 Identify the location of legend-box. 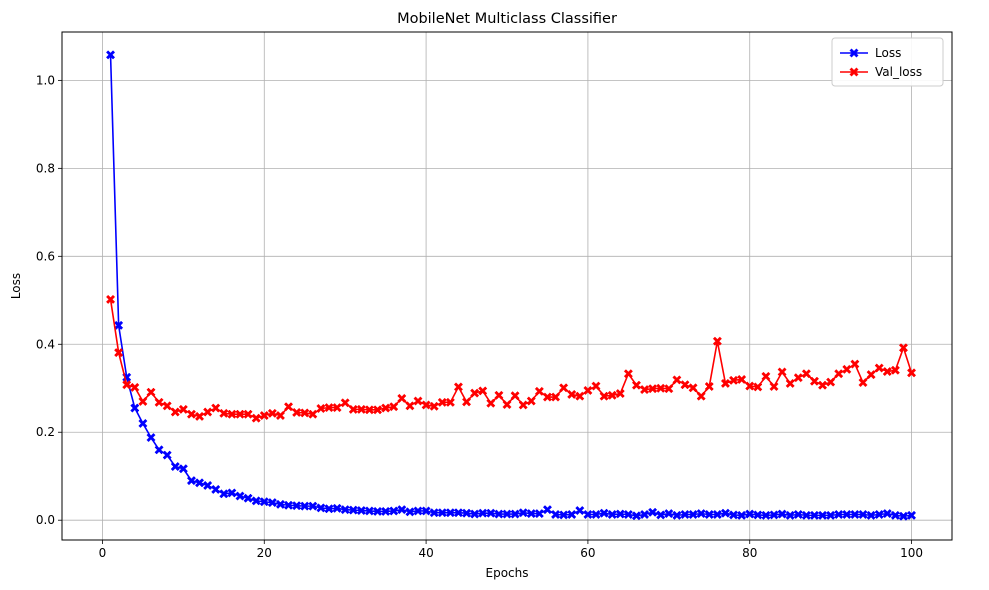
(887, 62).